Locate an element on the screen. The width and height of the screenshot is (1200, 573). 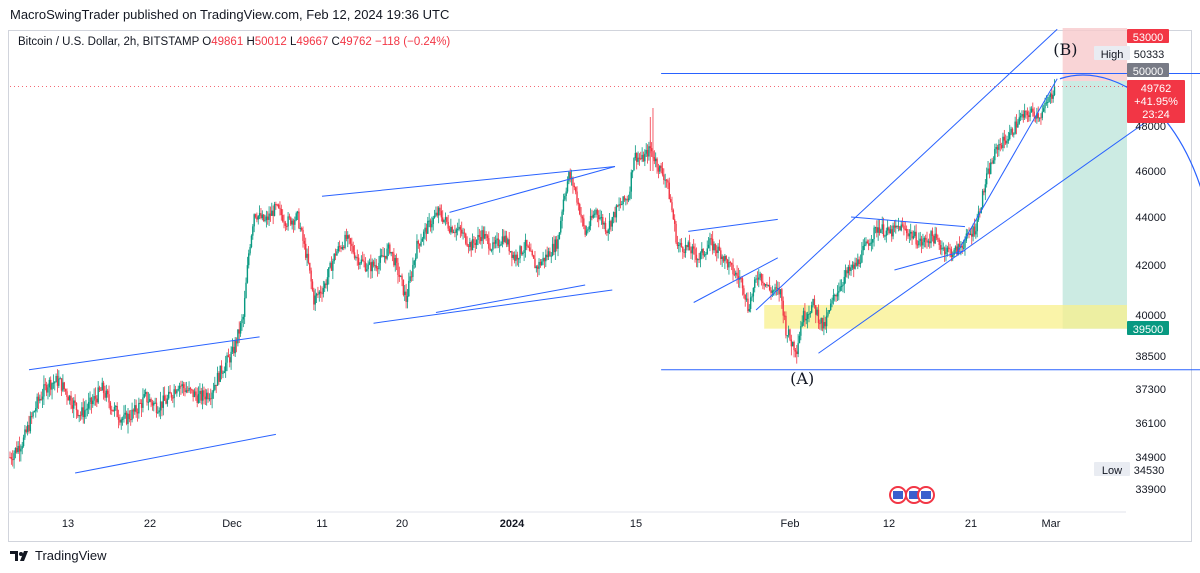
high-label-tag-text: High is located at coordinates (1112, 55).